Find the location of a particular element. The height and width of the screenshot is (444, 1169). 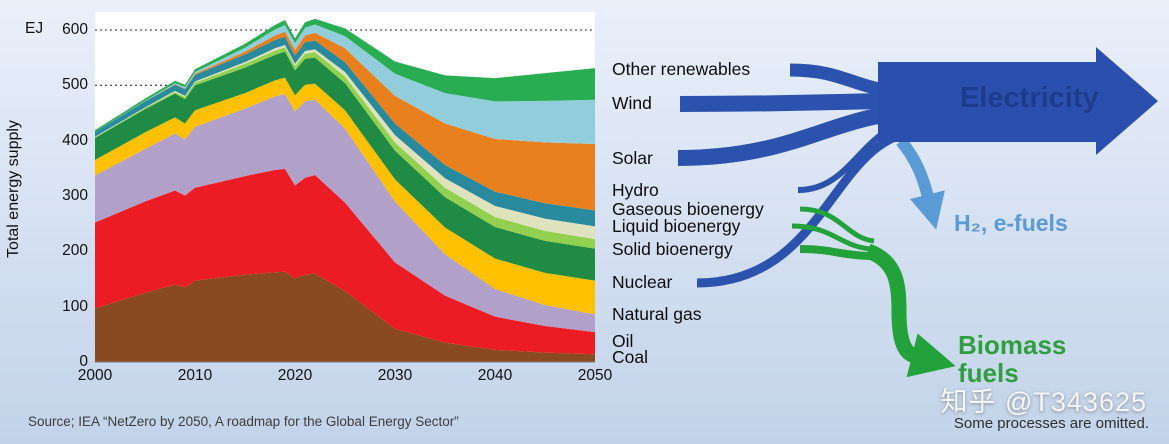

sankey-source-label-solid-bioenergy: Solid bioenergy is located at coordinates (672, 249).